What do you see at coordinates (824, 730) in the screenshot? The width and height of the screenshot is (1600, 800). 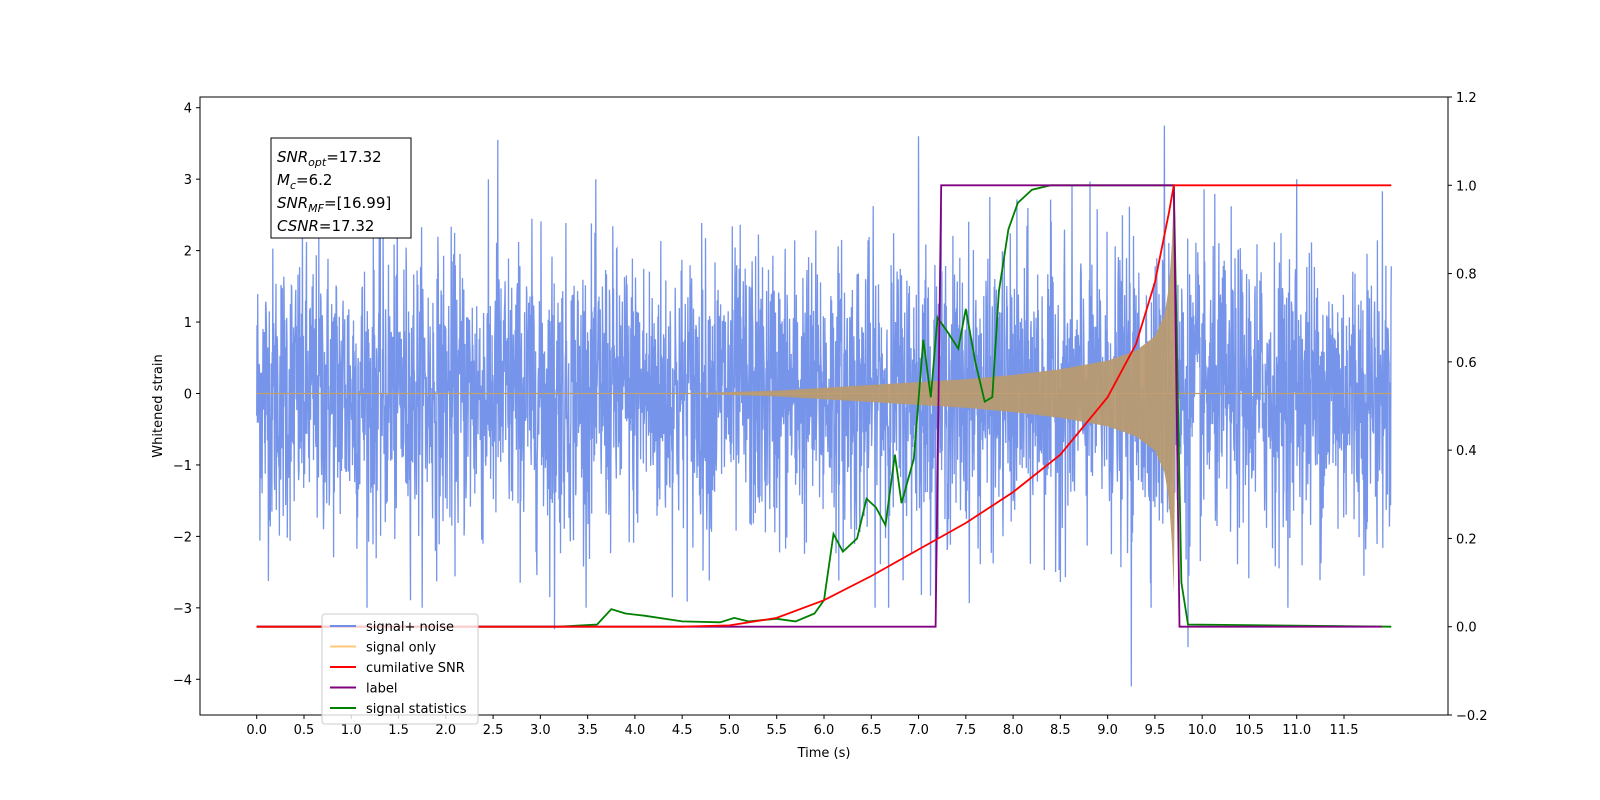 I see `x-tick-label: 6.0` at bounding box center [824, 730].